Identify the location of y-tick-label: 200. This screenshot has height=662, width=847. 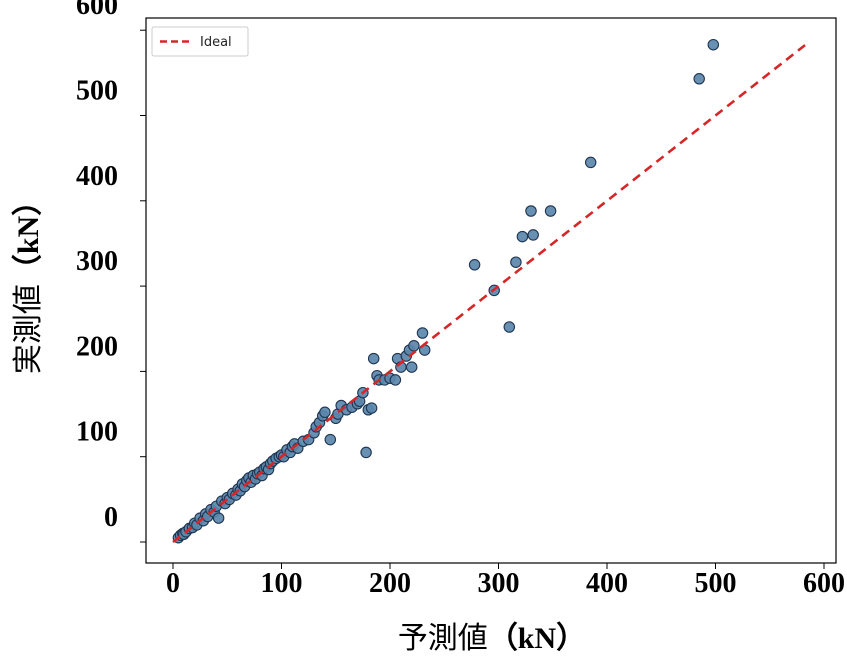
(97, 346).